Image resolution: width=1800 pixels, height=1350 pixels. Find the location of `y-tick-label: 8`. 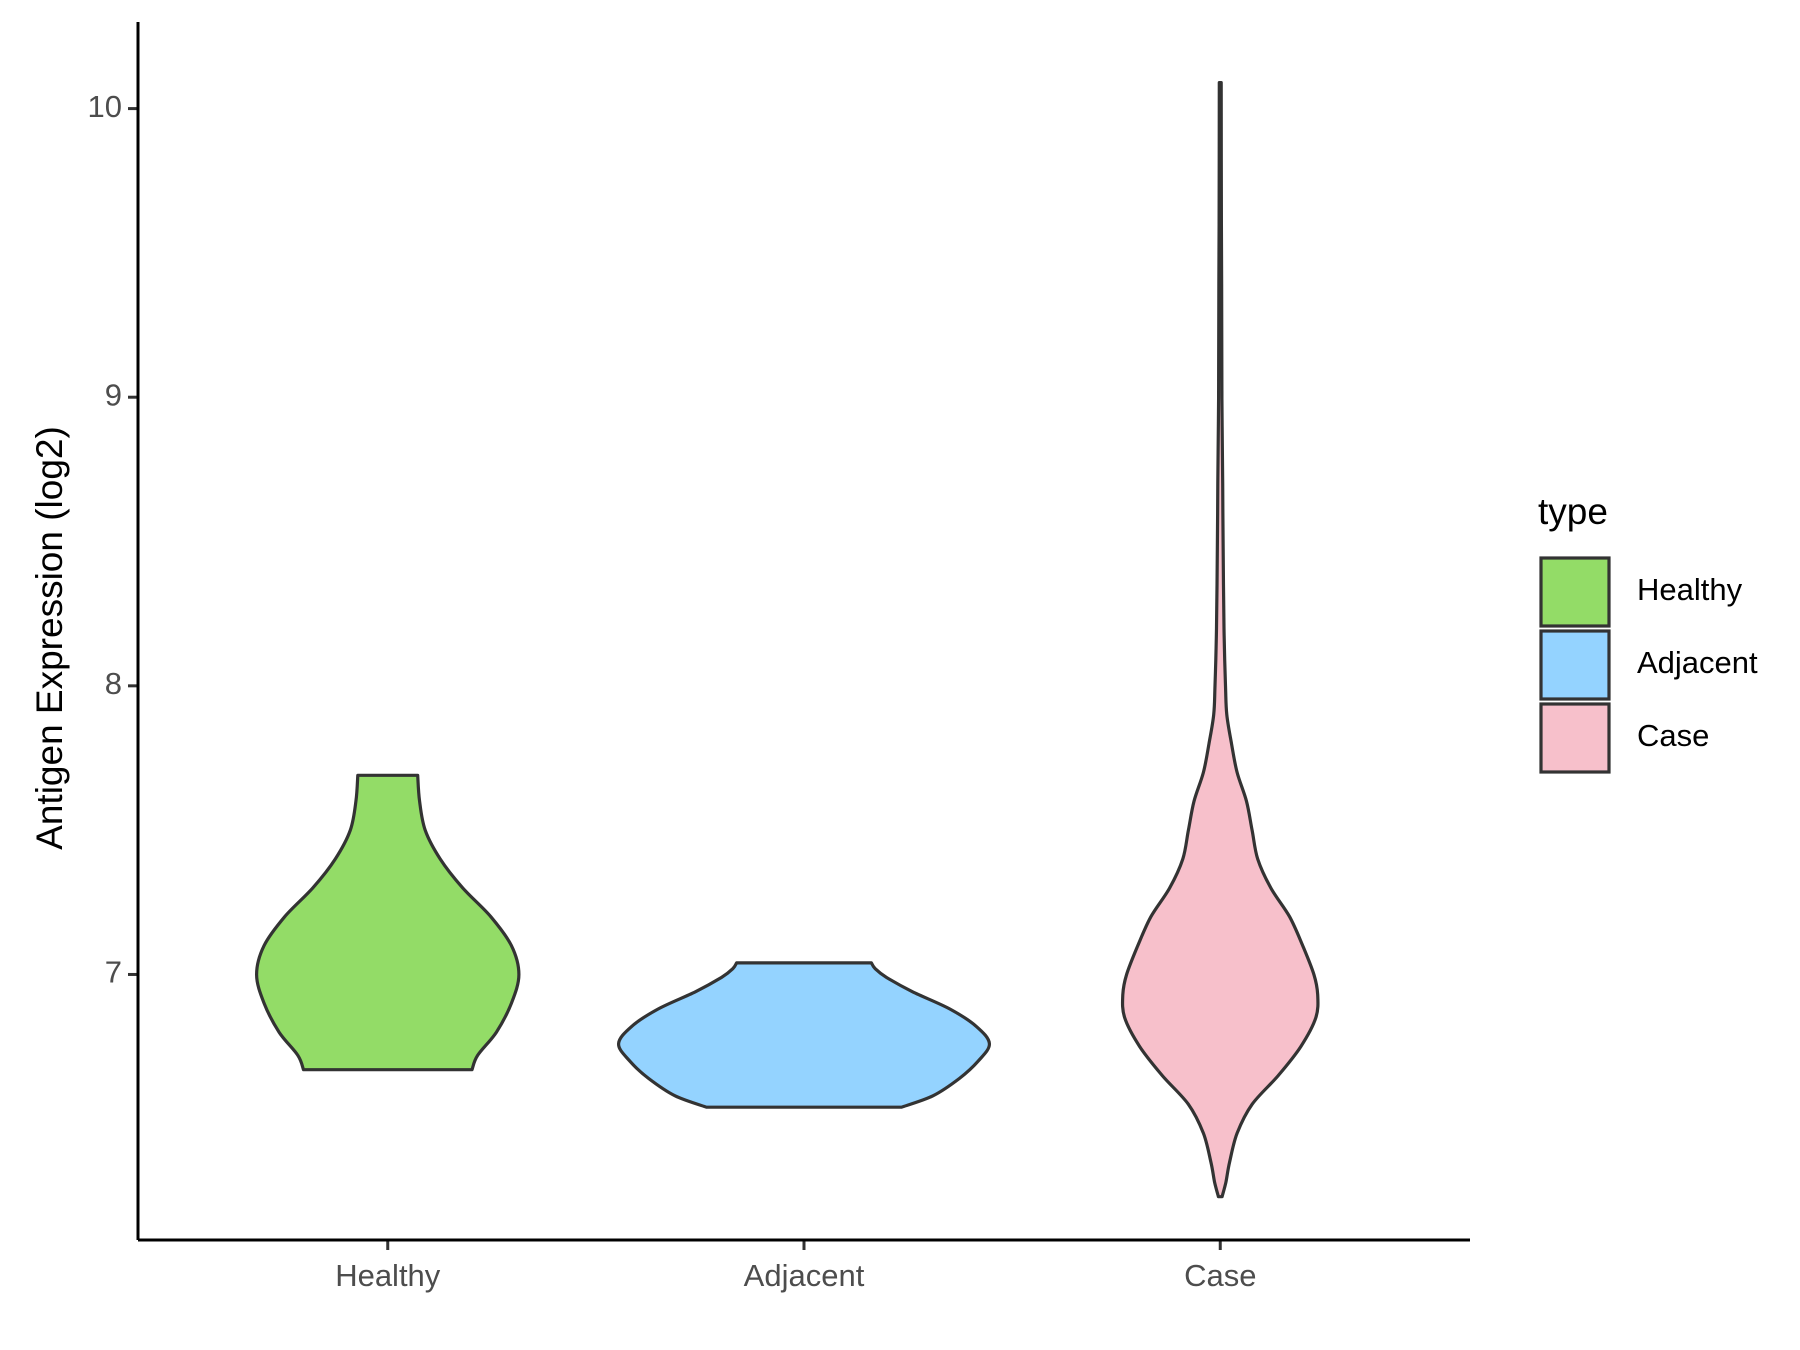

y-tick-label: 8 is located at coordinates (113, 683).